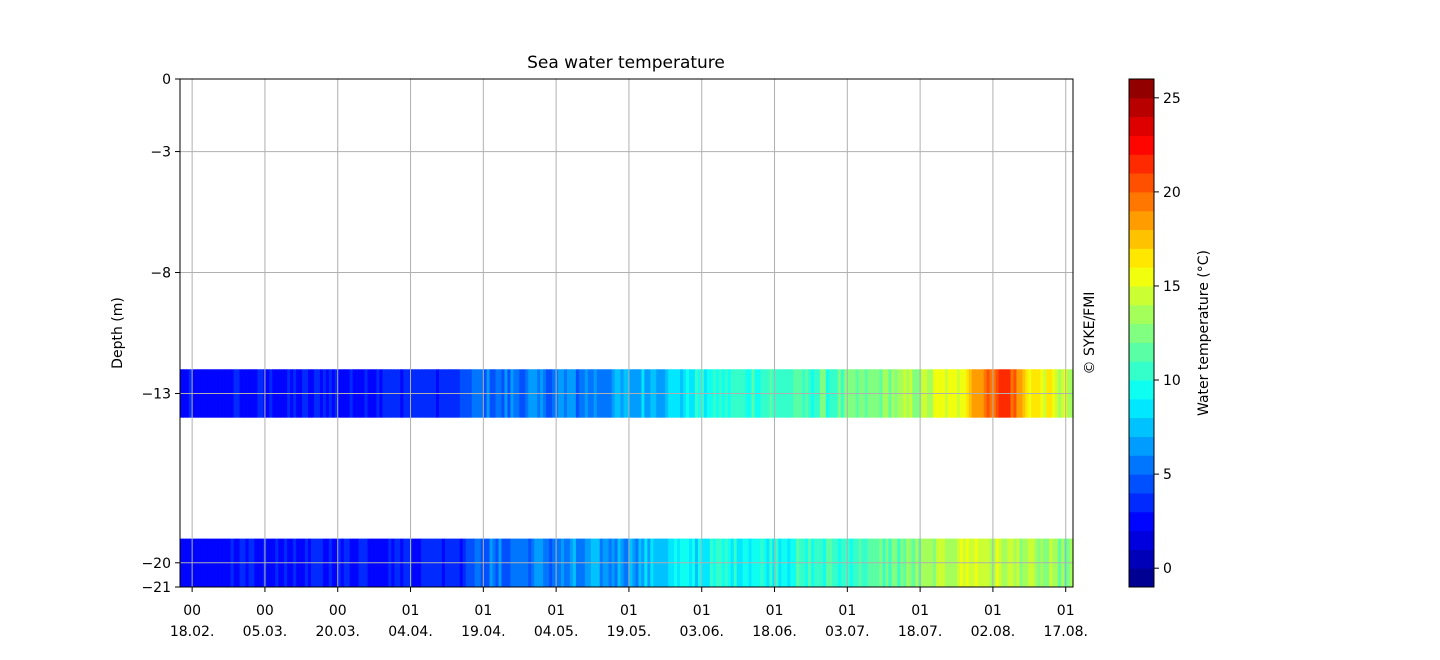 The height and width of the screenshot is (660, 1440). Describe the element at coordinates (1167, 475) in the screenshot. I see `colorbar-tick-label: 5` at that location.